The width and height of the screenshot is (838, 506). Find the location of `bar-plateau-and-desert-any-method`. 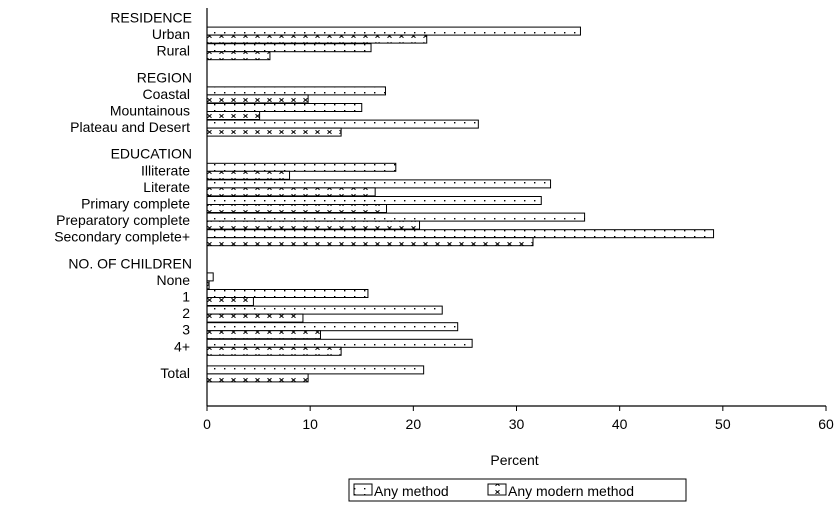

bar-plateau-and-desert-any-method is located at coordinates (342, 124).